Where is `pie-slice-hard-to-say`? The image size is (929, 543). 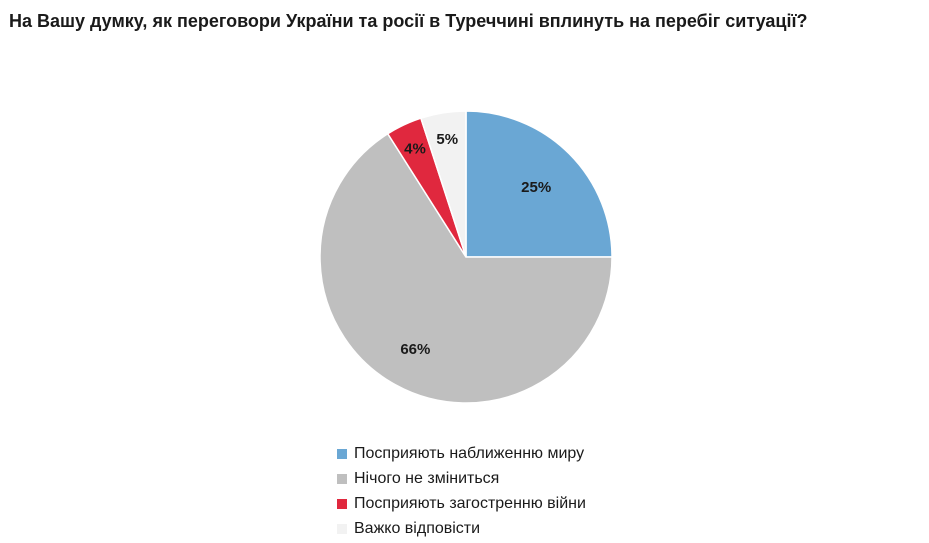 pie-slice-hard-to-say is located at coordinates (443, 184).